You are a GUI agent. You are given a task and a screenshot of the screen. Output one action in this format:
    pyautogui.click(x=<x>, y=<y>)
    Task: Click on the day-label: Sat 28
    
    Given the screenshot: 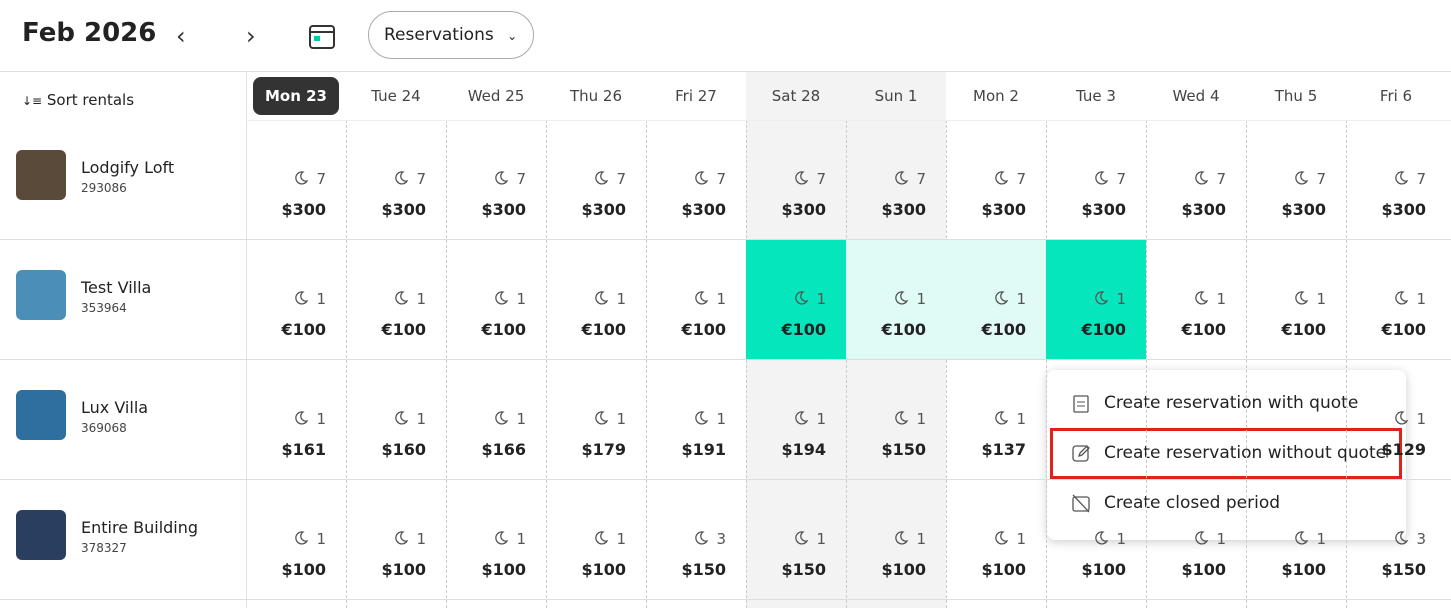 What is the action you would take?
    pyautogui.click(x=796, y=96)
    